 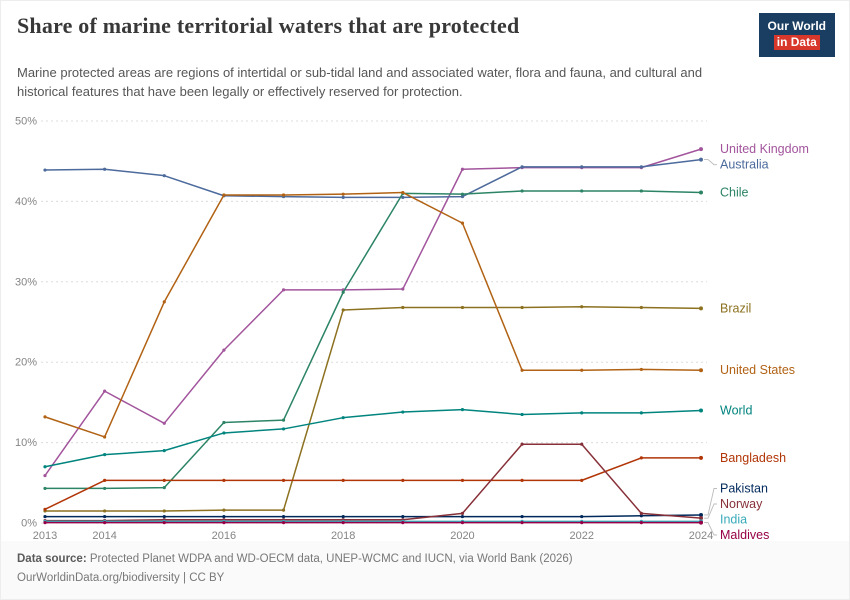 I want to click on owid-logo: Our World in Data, so click(x=796, y=35).